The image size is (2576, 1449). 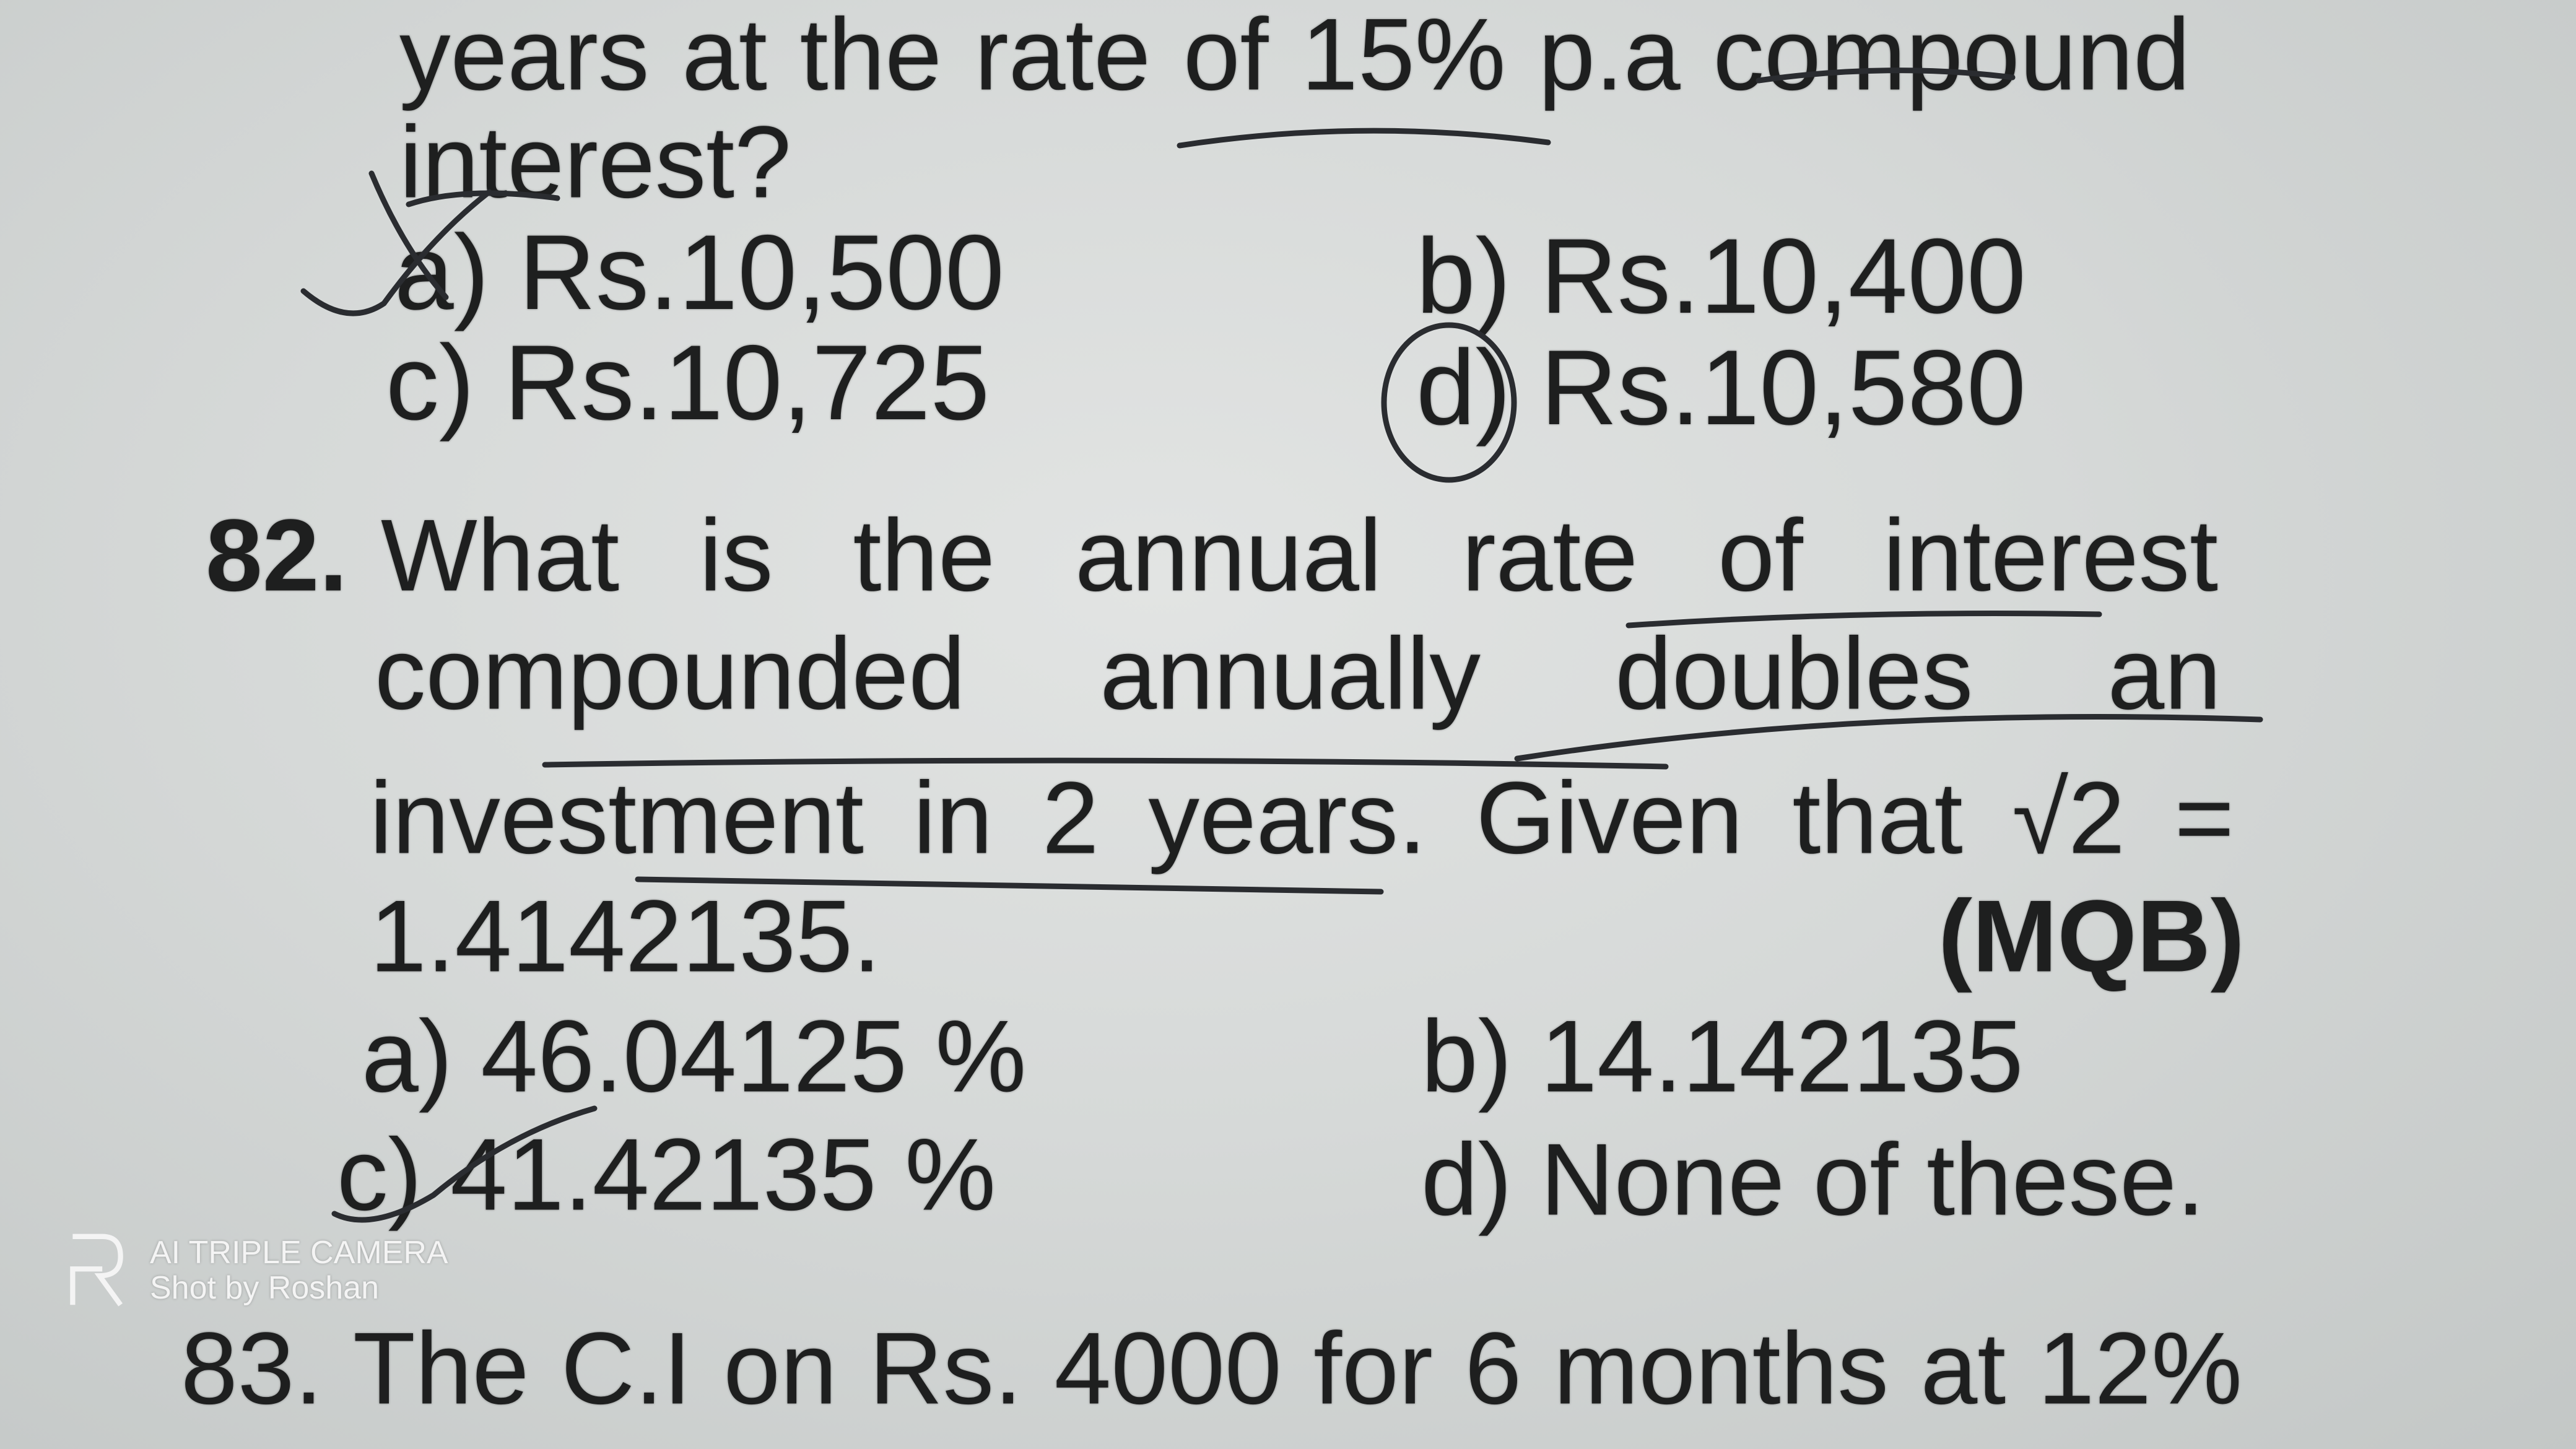 What do you see at coordinates (1721, 387) in the screenshot?
I see `option-d: d) Rs.10,580` at bounding box center [1721, 387].